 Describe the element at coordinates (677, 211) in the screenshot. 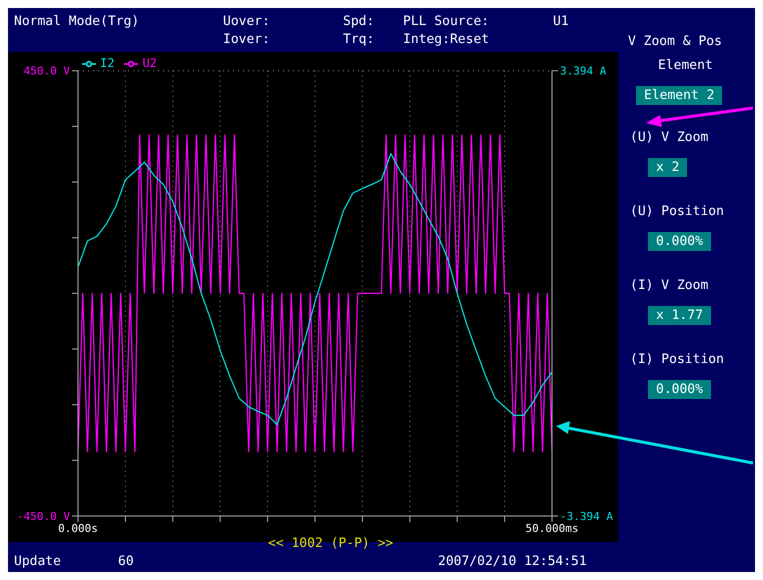

I see `text: (U) Position` at that location.